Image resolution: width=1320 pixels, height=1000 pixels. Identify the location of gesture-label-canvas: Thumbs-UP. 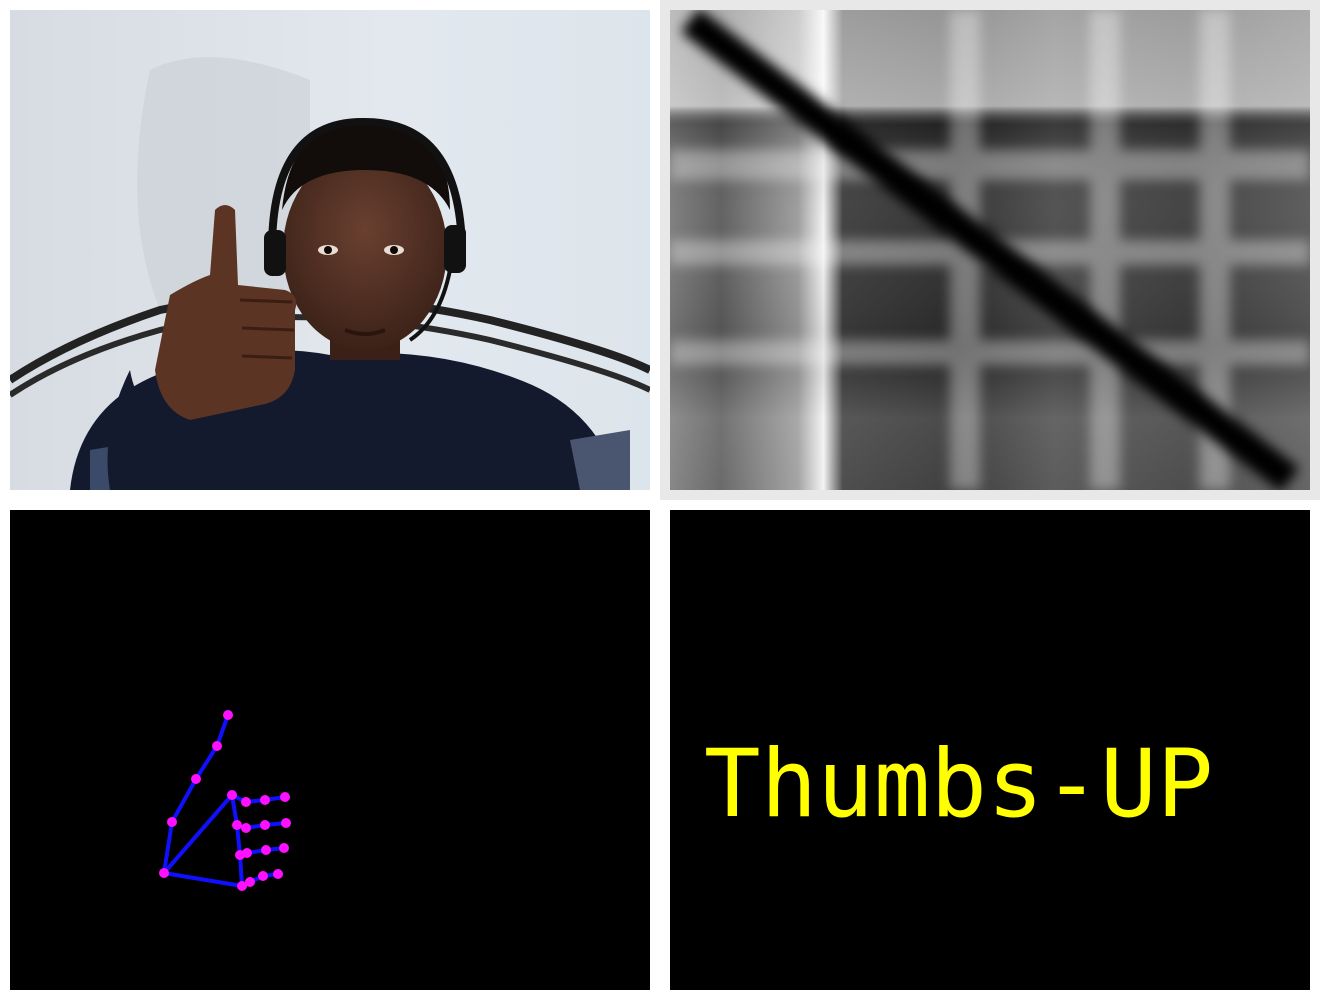
(958, 784).